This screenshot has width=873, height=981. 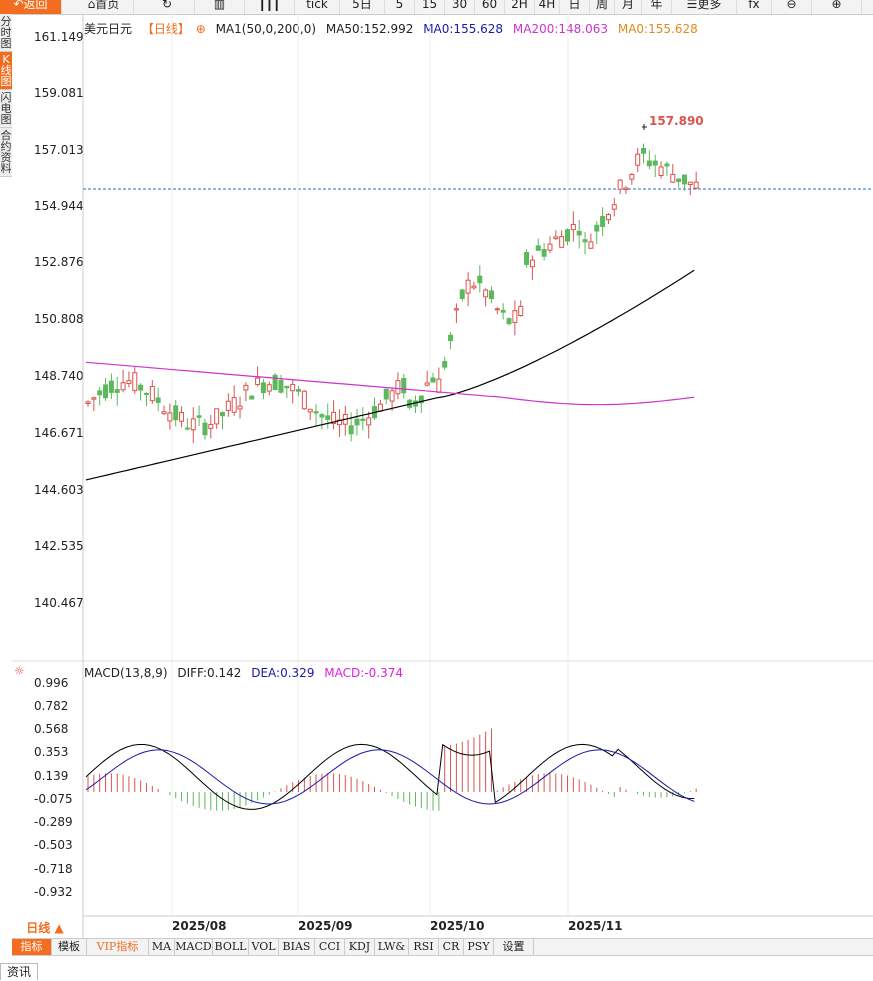 What do you see at coordinates (400, 7) in the screenshot?
I see `period-button-1: 5` at bounding box center [400, 7].